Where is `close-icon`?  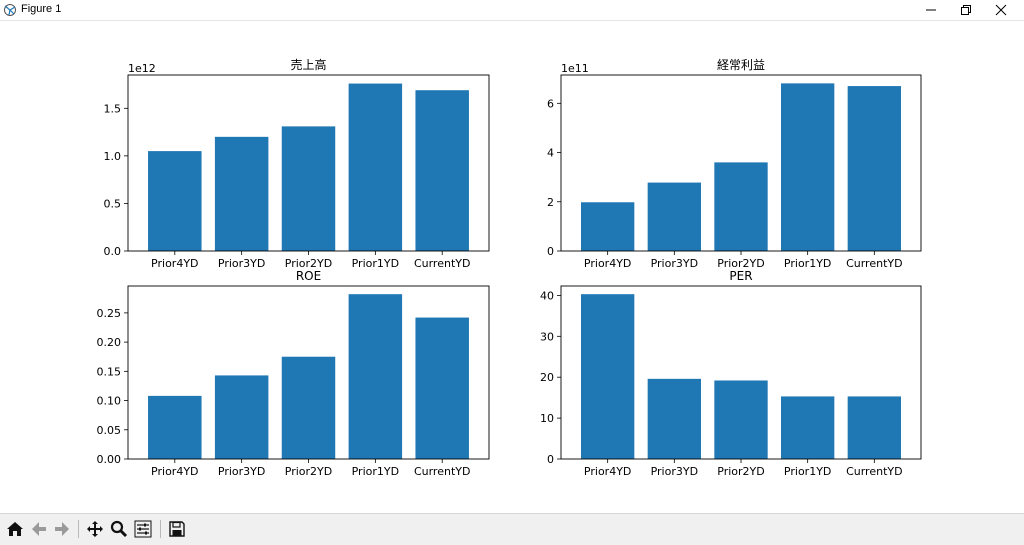 close-icon is located at coordinates (1001, 10).